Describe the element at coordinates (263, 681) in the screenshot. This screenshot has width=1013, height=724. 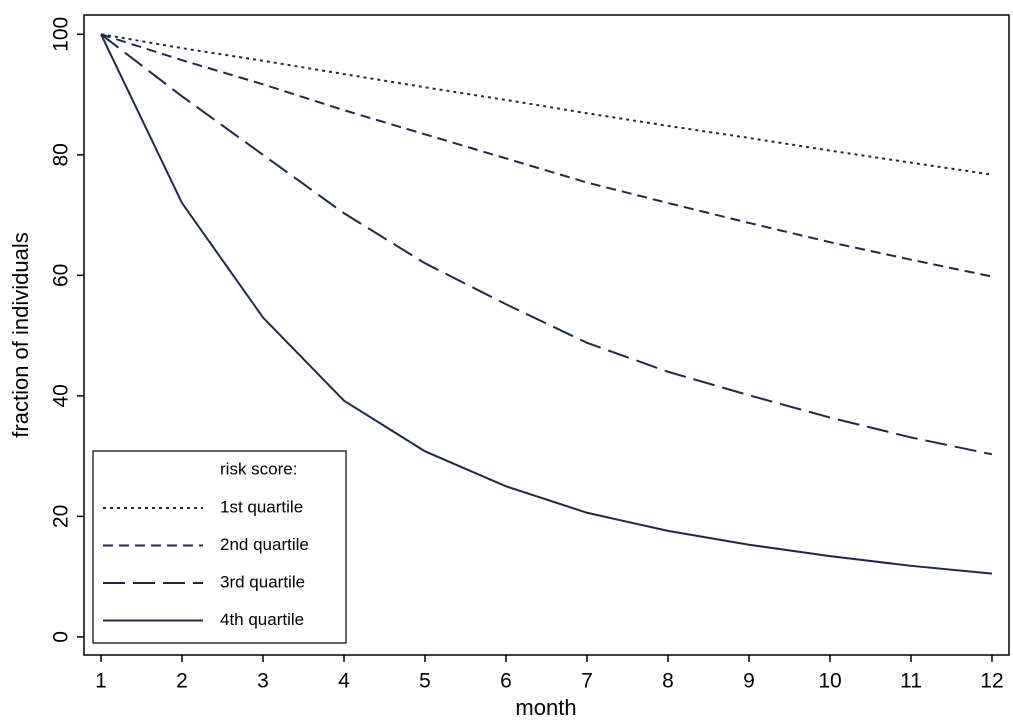
I see `x-tick-label: 3` at that location.